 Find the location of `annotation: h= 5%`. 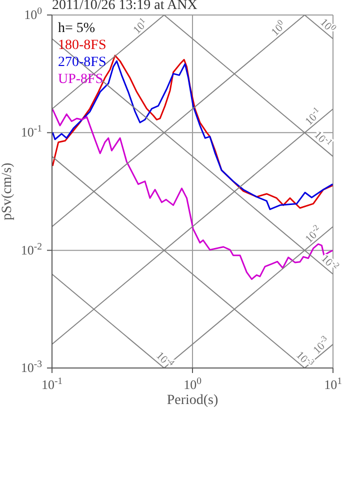

annotation: h= 5% is located at coordinates (77, 28).